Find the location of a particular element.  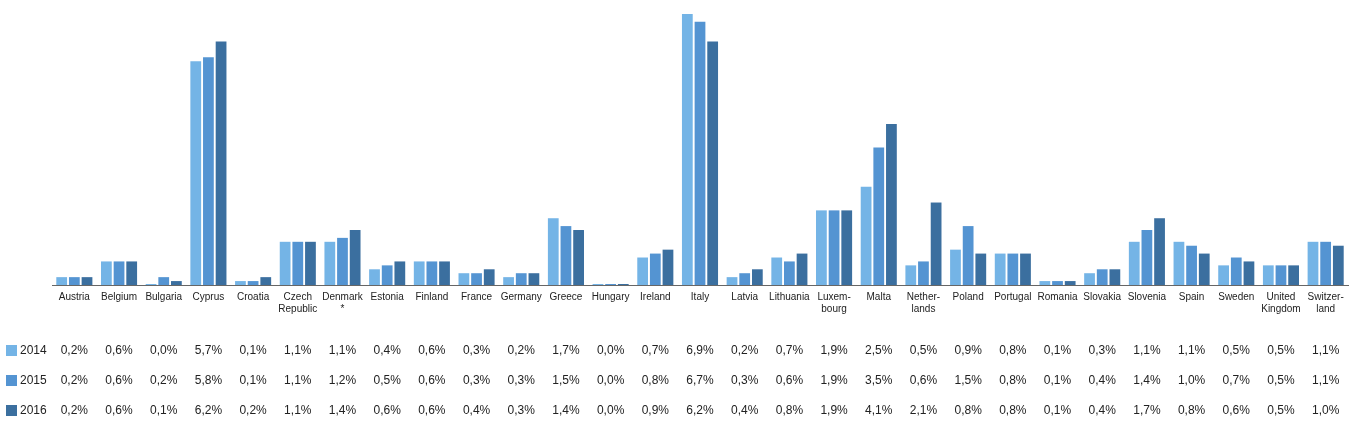

data-label: 0,9% is located at coordinates (968, 350).